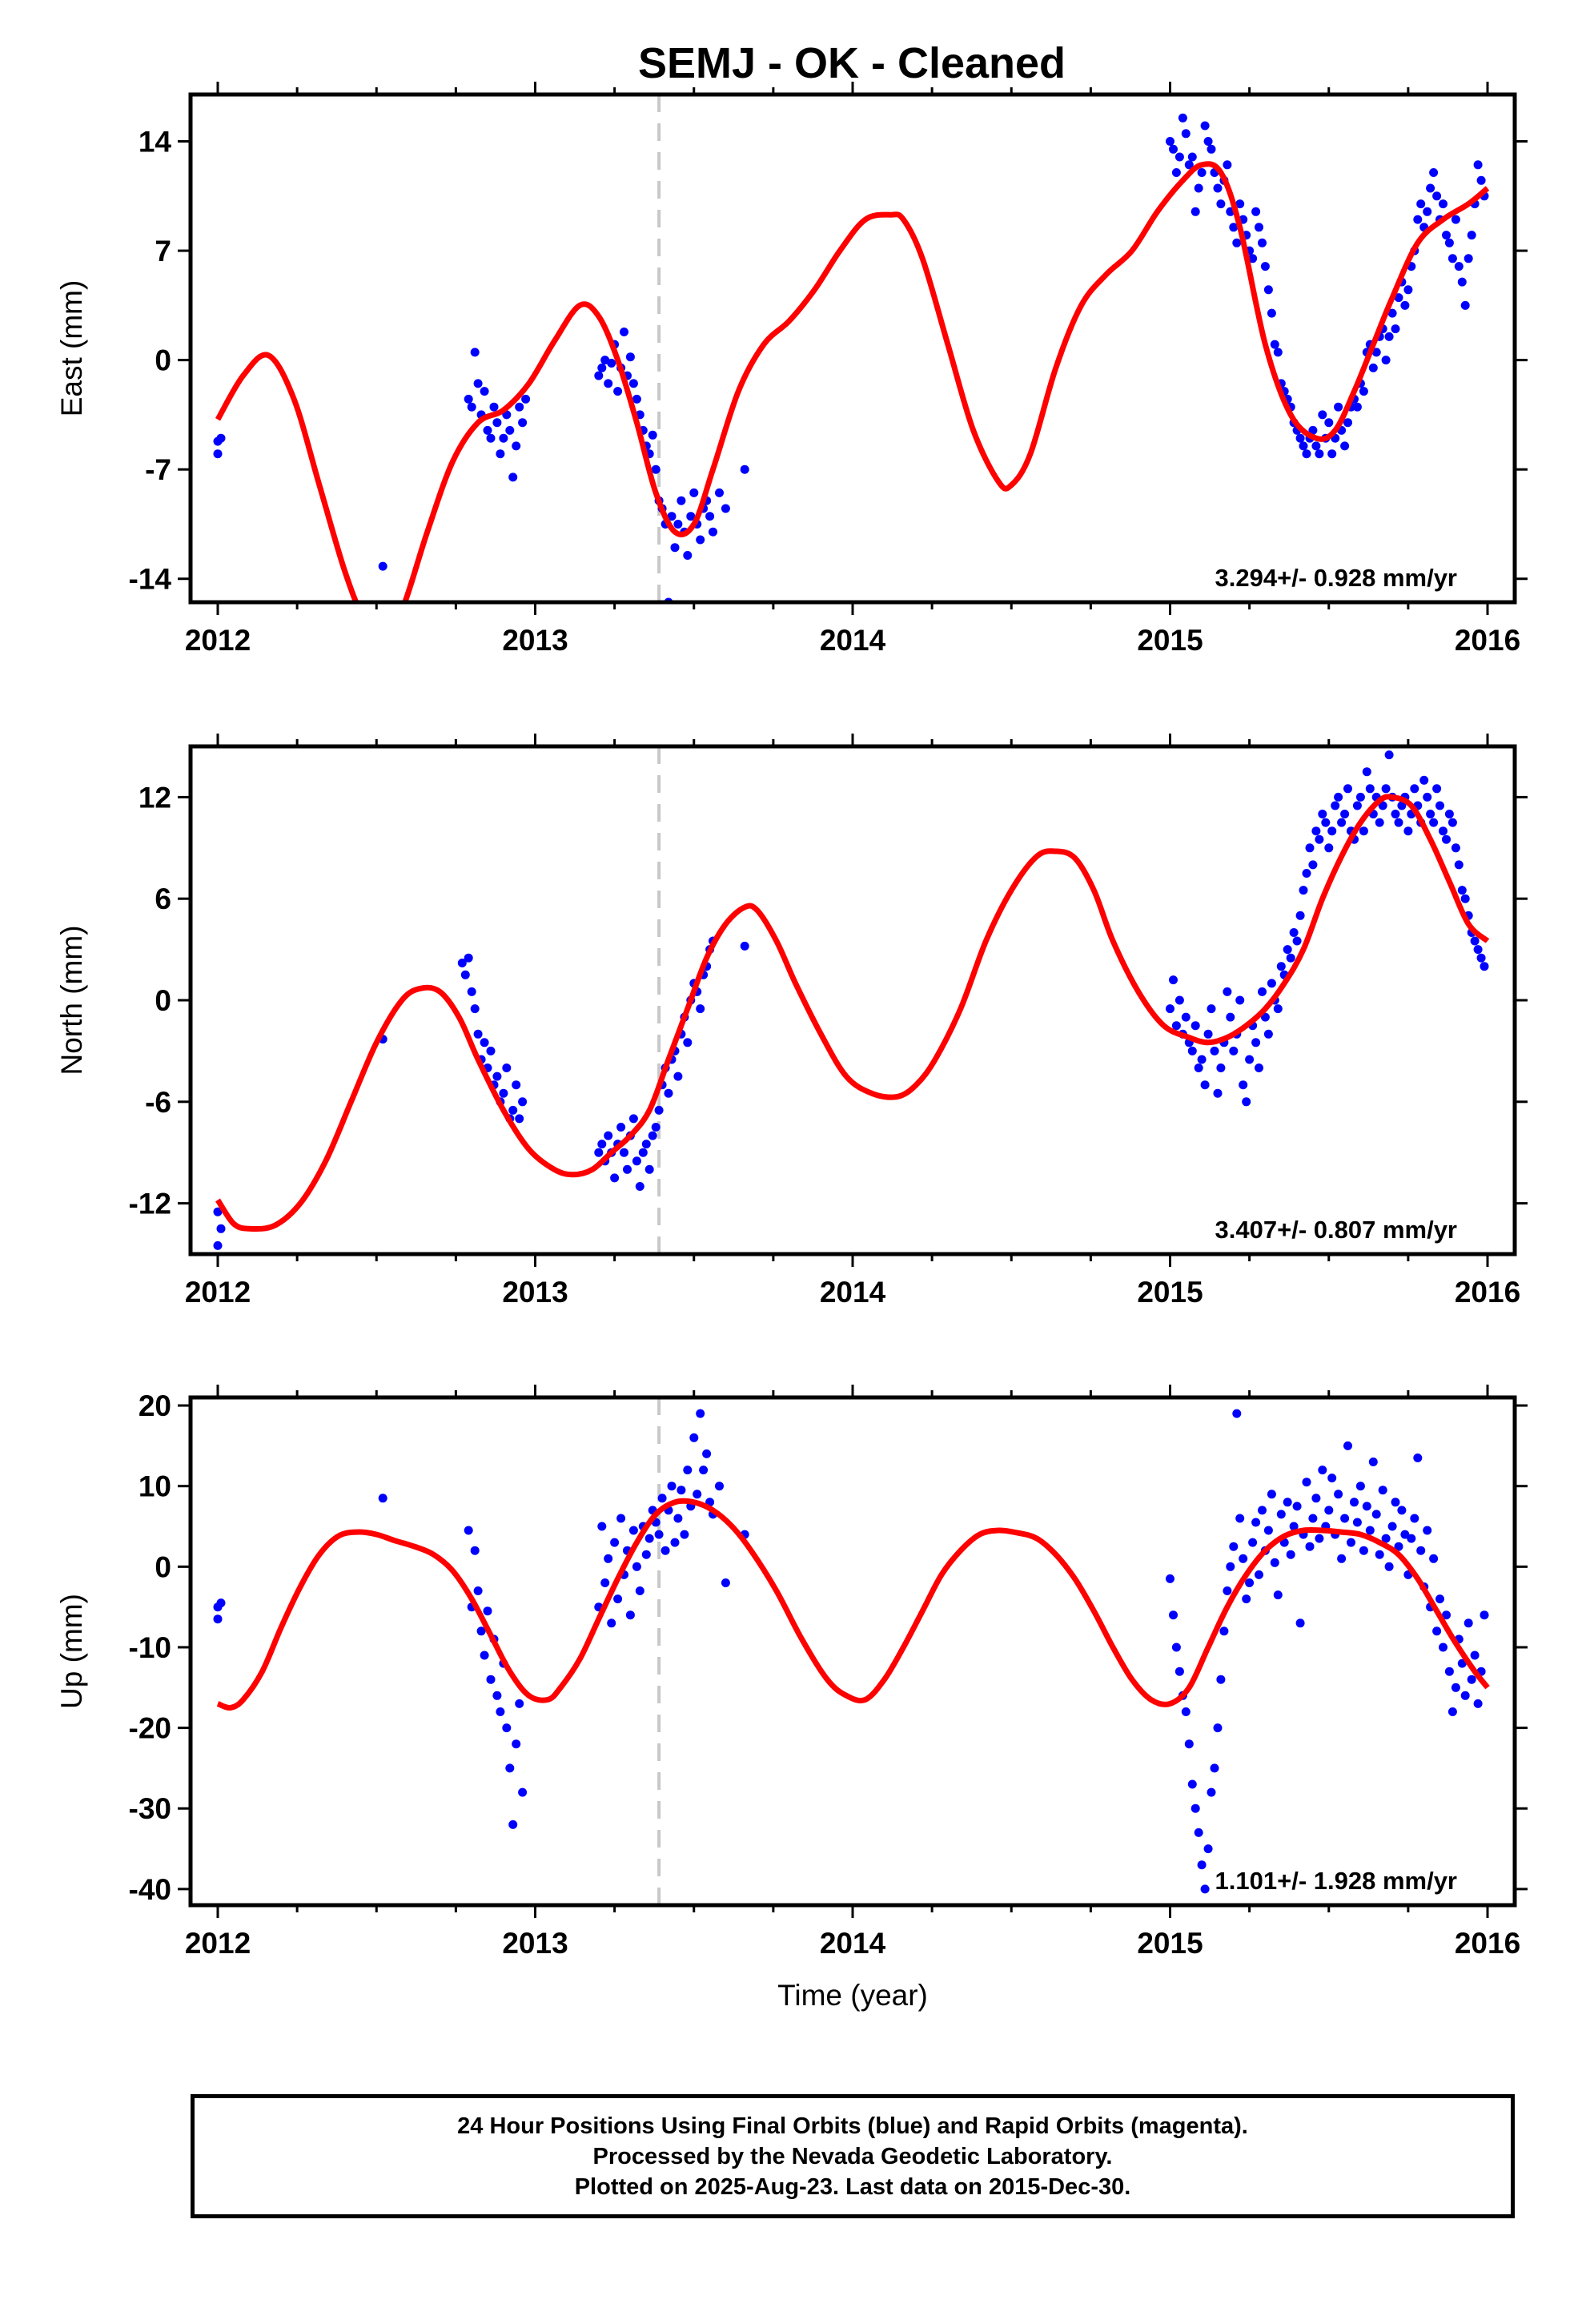 This screenshot has width=1582, height=2324. Describe the element at coordinates (852, 63) in the screenshot. I see `figure-title: SEMJ - OK - Cleaned` at that location.